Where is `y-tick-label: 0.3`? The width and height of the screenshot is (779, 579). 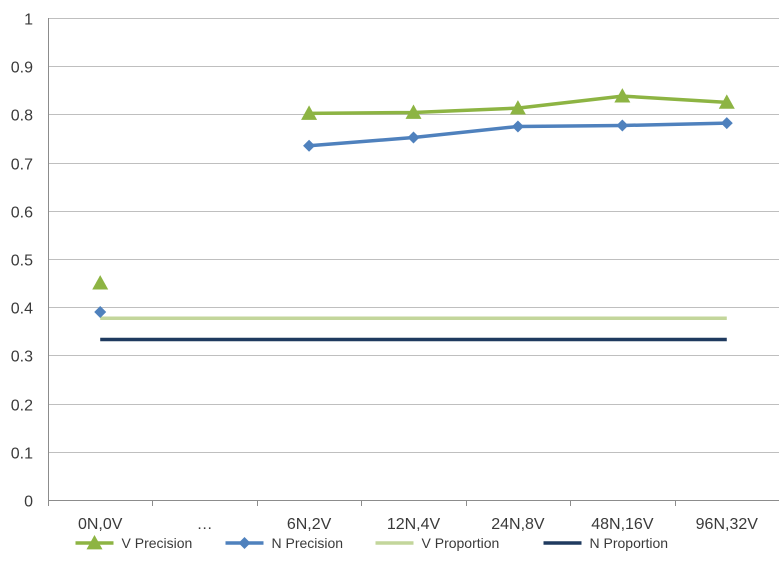 y-tick-label: 0.3 is located at coordinates (22, 357).